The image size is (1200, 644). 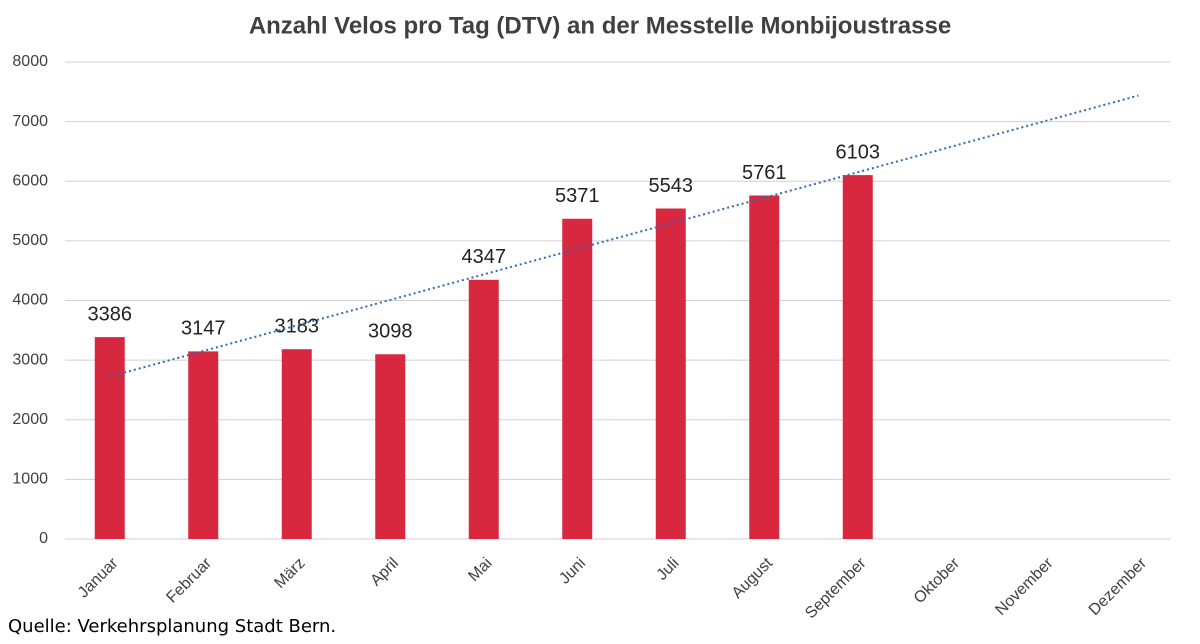 I want to click on x-tick-label: April, so click(x=384, y=572).